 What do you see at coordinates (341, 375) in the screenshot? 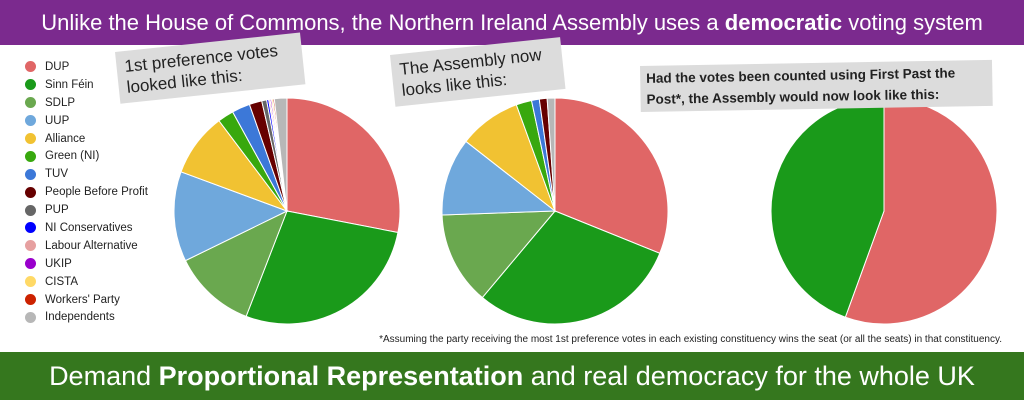
I see `bottom-banner-bold: Proportional Representation` at bounding box center [341, 375].